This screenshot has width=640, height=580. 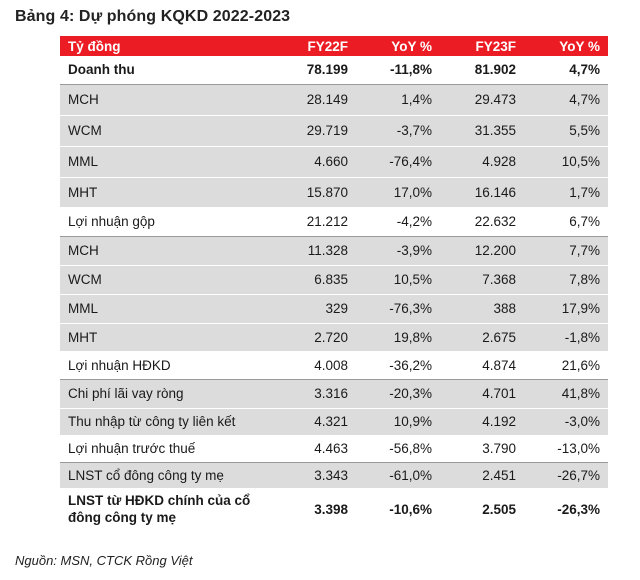 What do you see at coordinates (566, 222) in the screenshot?
I see `cell-yoy-23: 6,7%` at bounding box center [566, 222].